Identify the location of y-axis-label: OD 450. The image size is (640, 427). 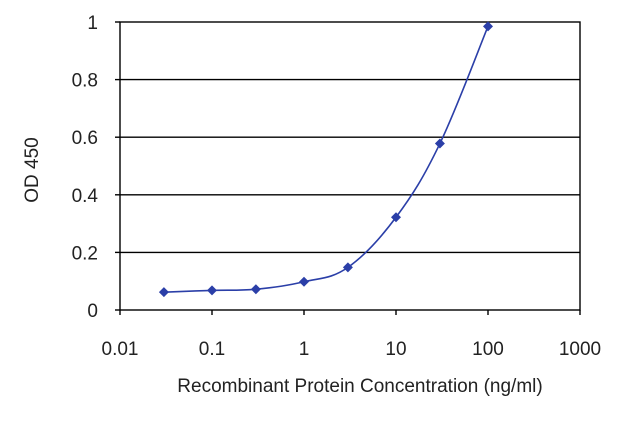
(32, 169).